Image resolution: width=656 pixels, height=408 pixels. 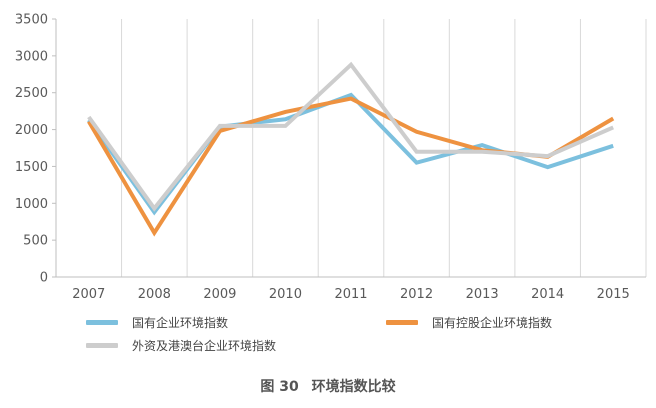 What do you see at coordinates (31, 20) in the screenshot?
I see `y-tick-label: 3500` at bounding box center [31, 20].